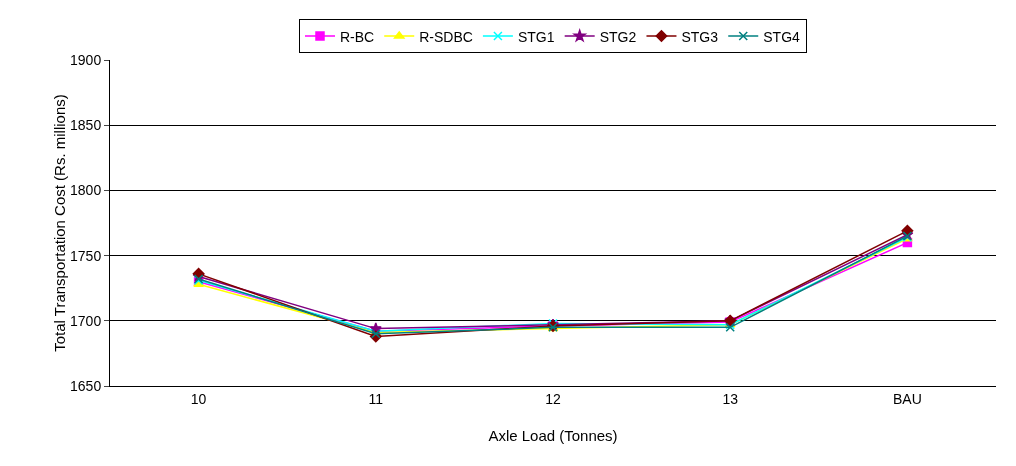 Image resolution: width=1016 pixels, height=466 pixels. Describe the element at coordinates (376, 398) in the screenshot. I see `x-tick-label: 11` at that location.